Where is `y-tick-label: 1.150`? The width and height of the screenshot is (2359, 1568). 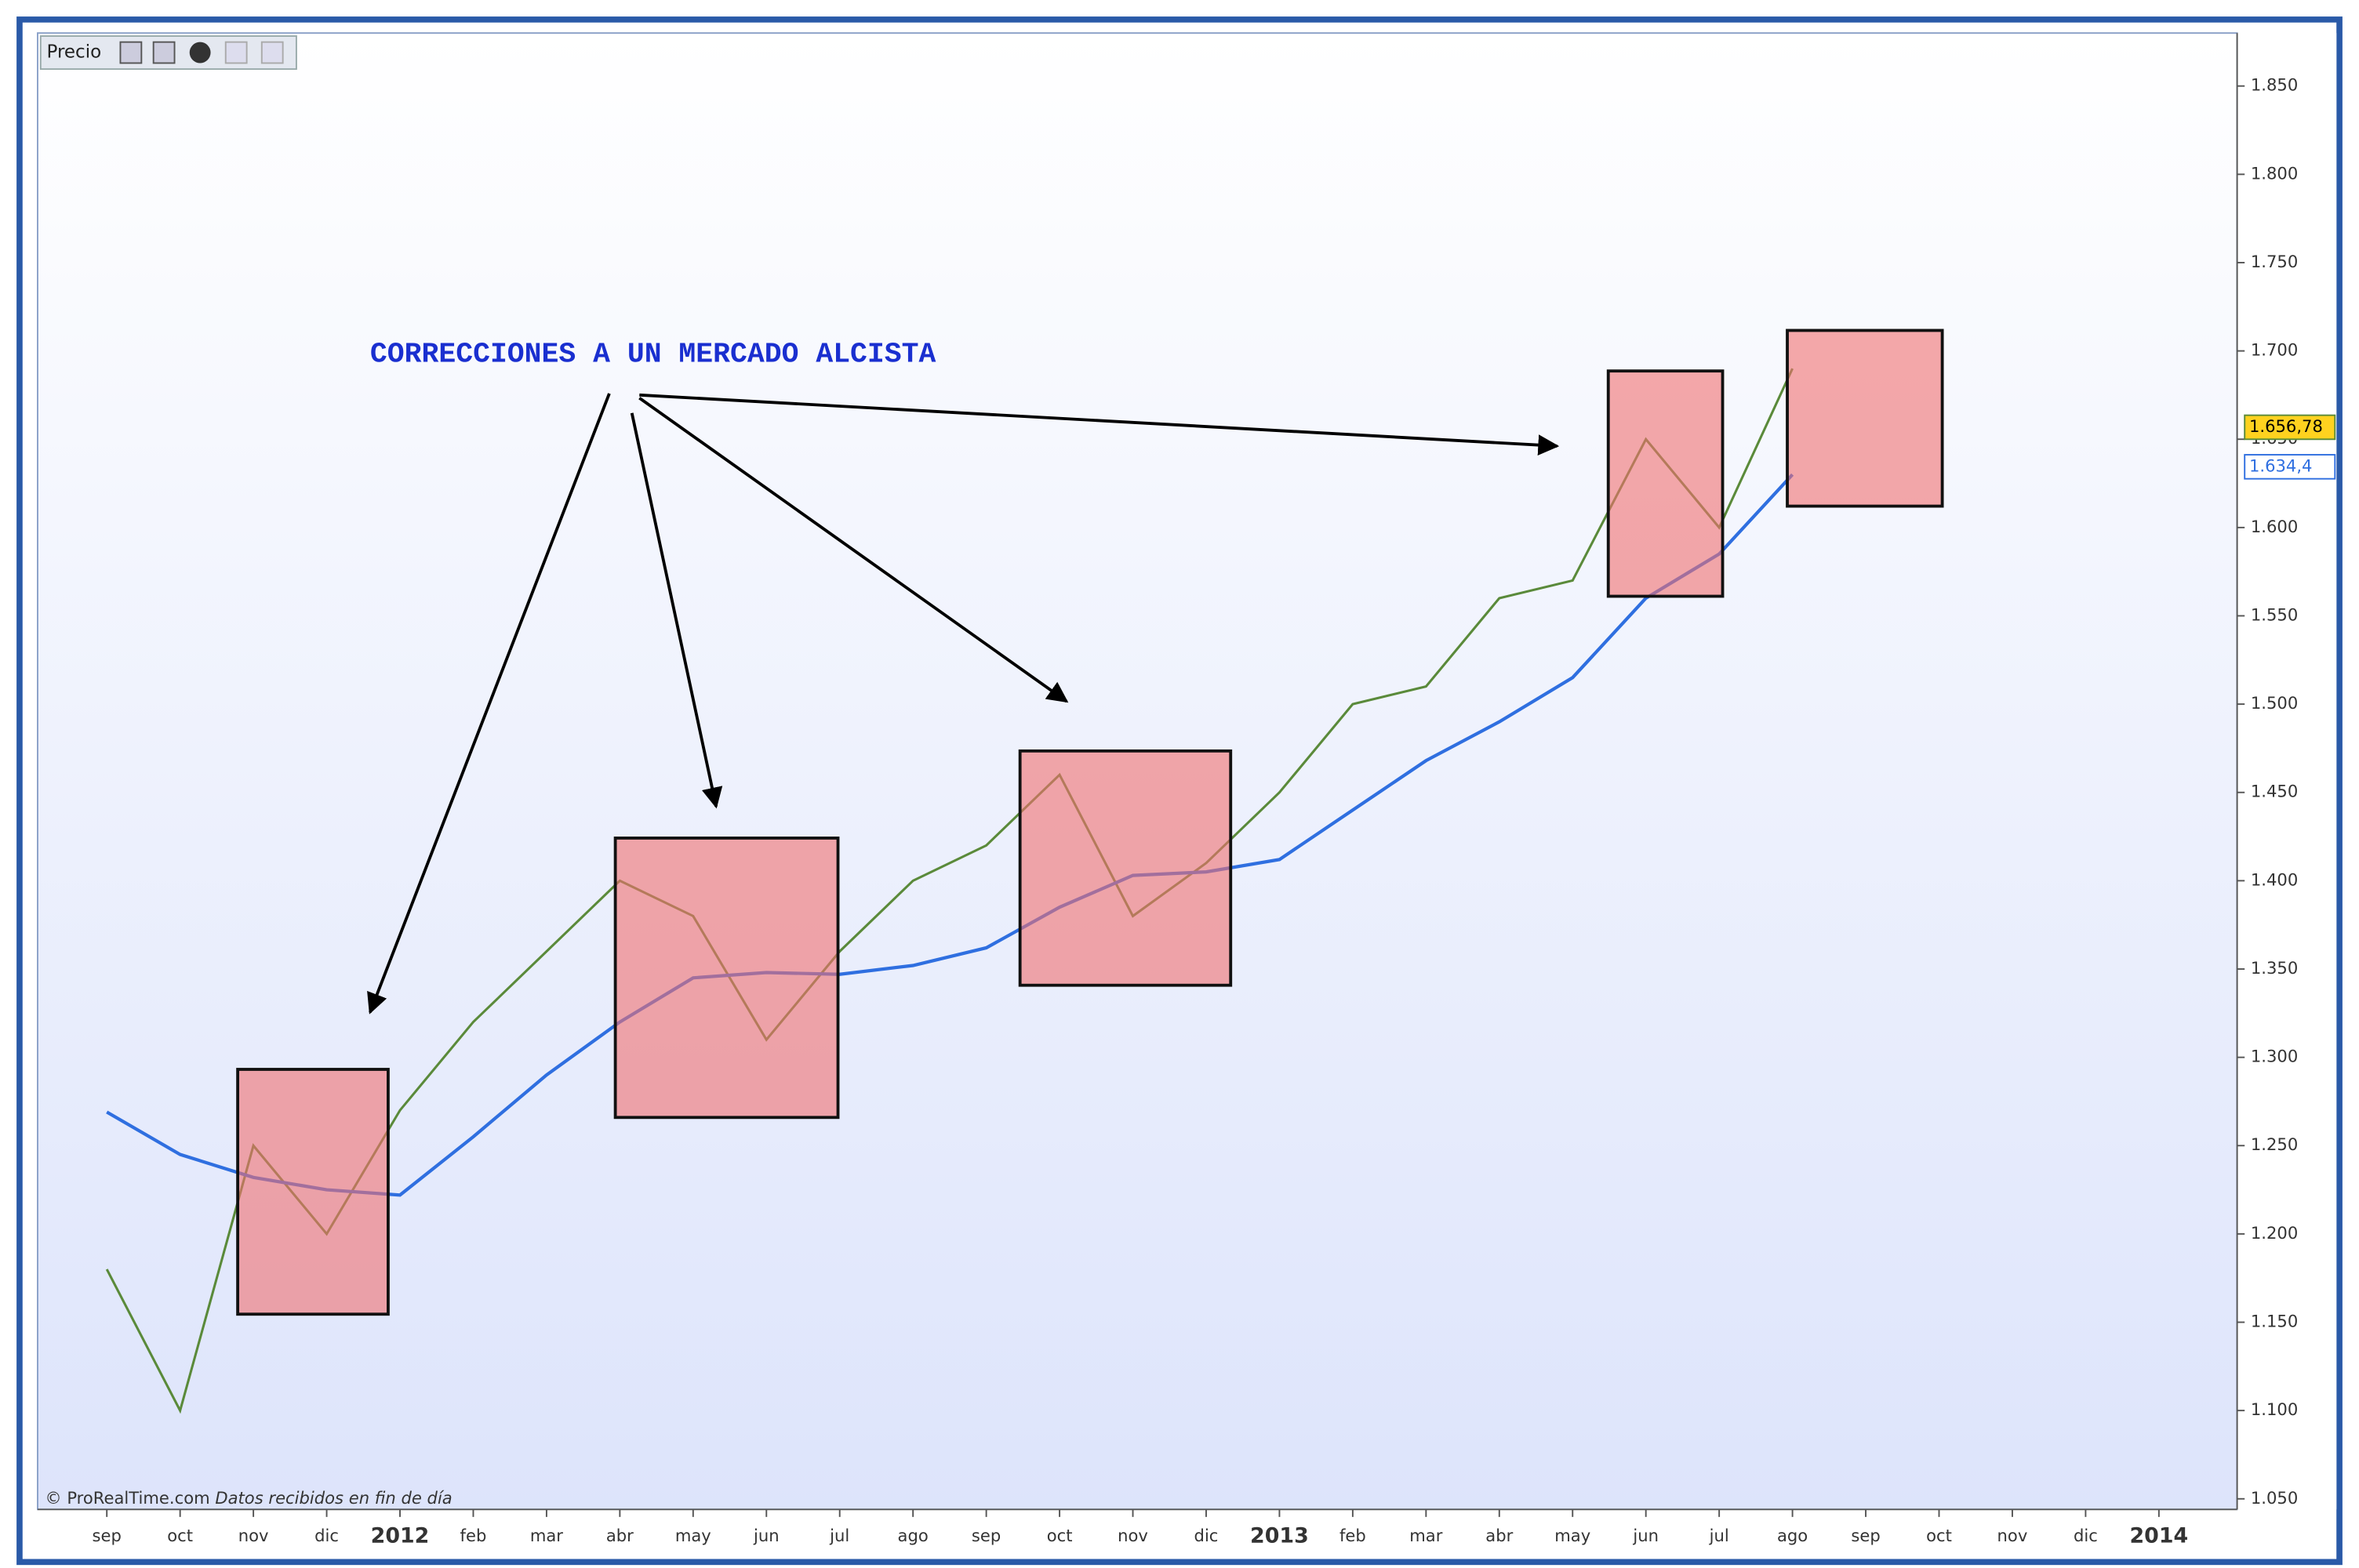
y-tick-label: 1.150 is located at coordinates (2274, 1321).